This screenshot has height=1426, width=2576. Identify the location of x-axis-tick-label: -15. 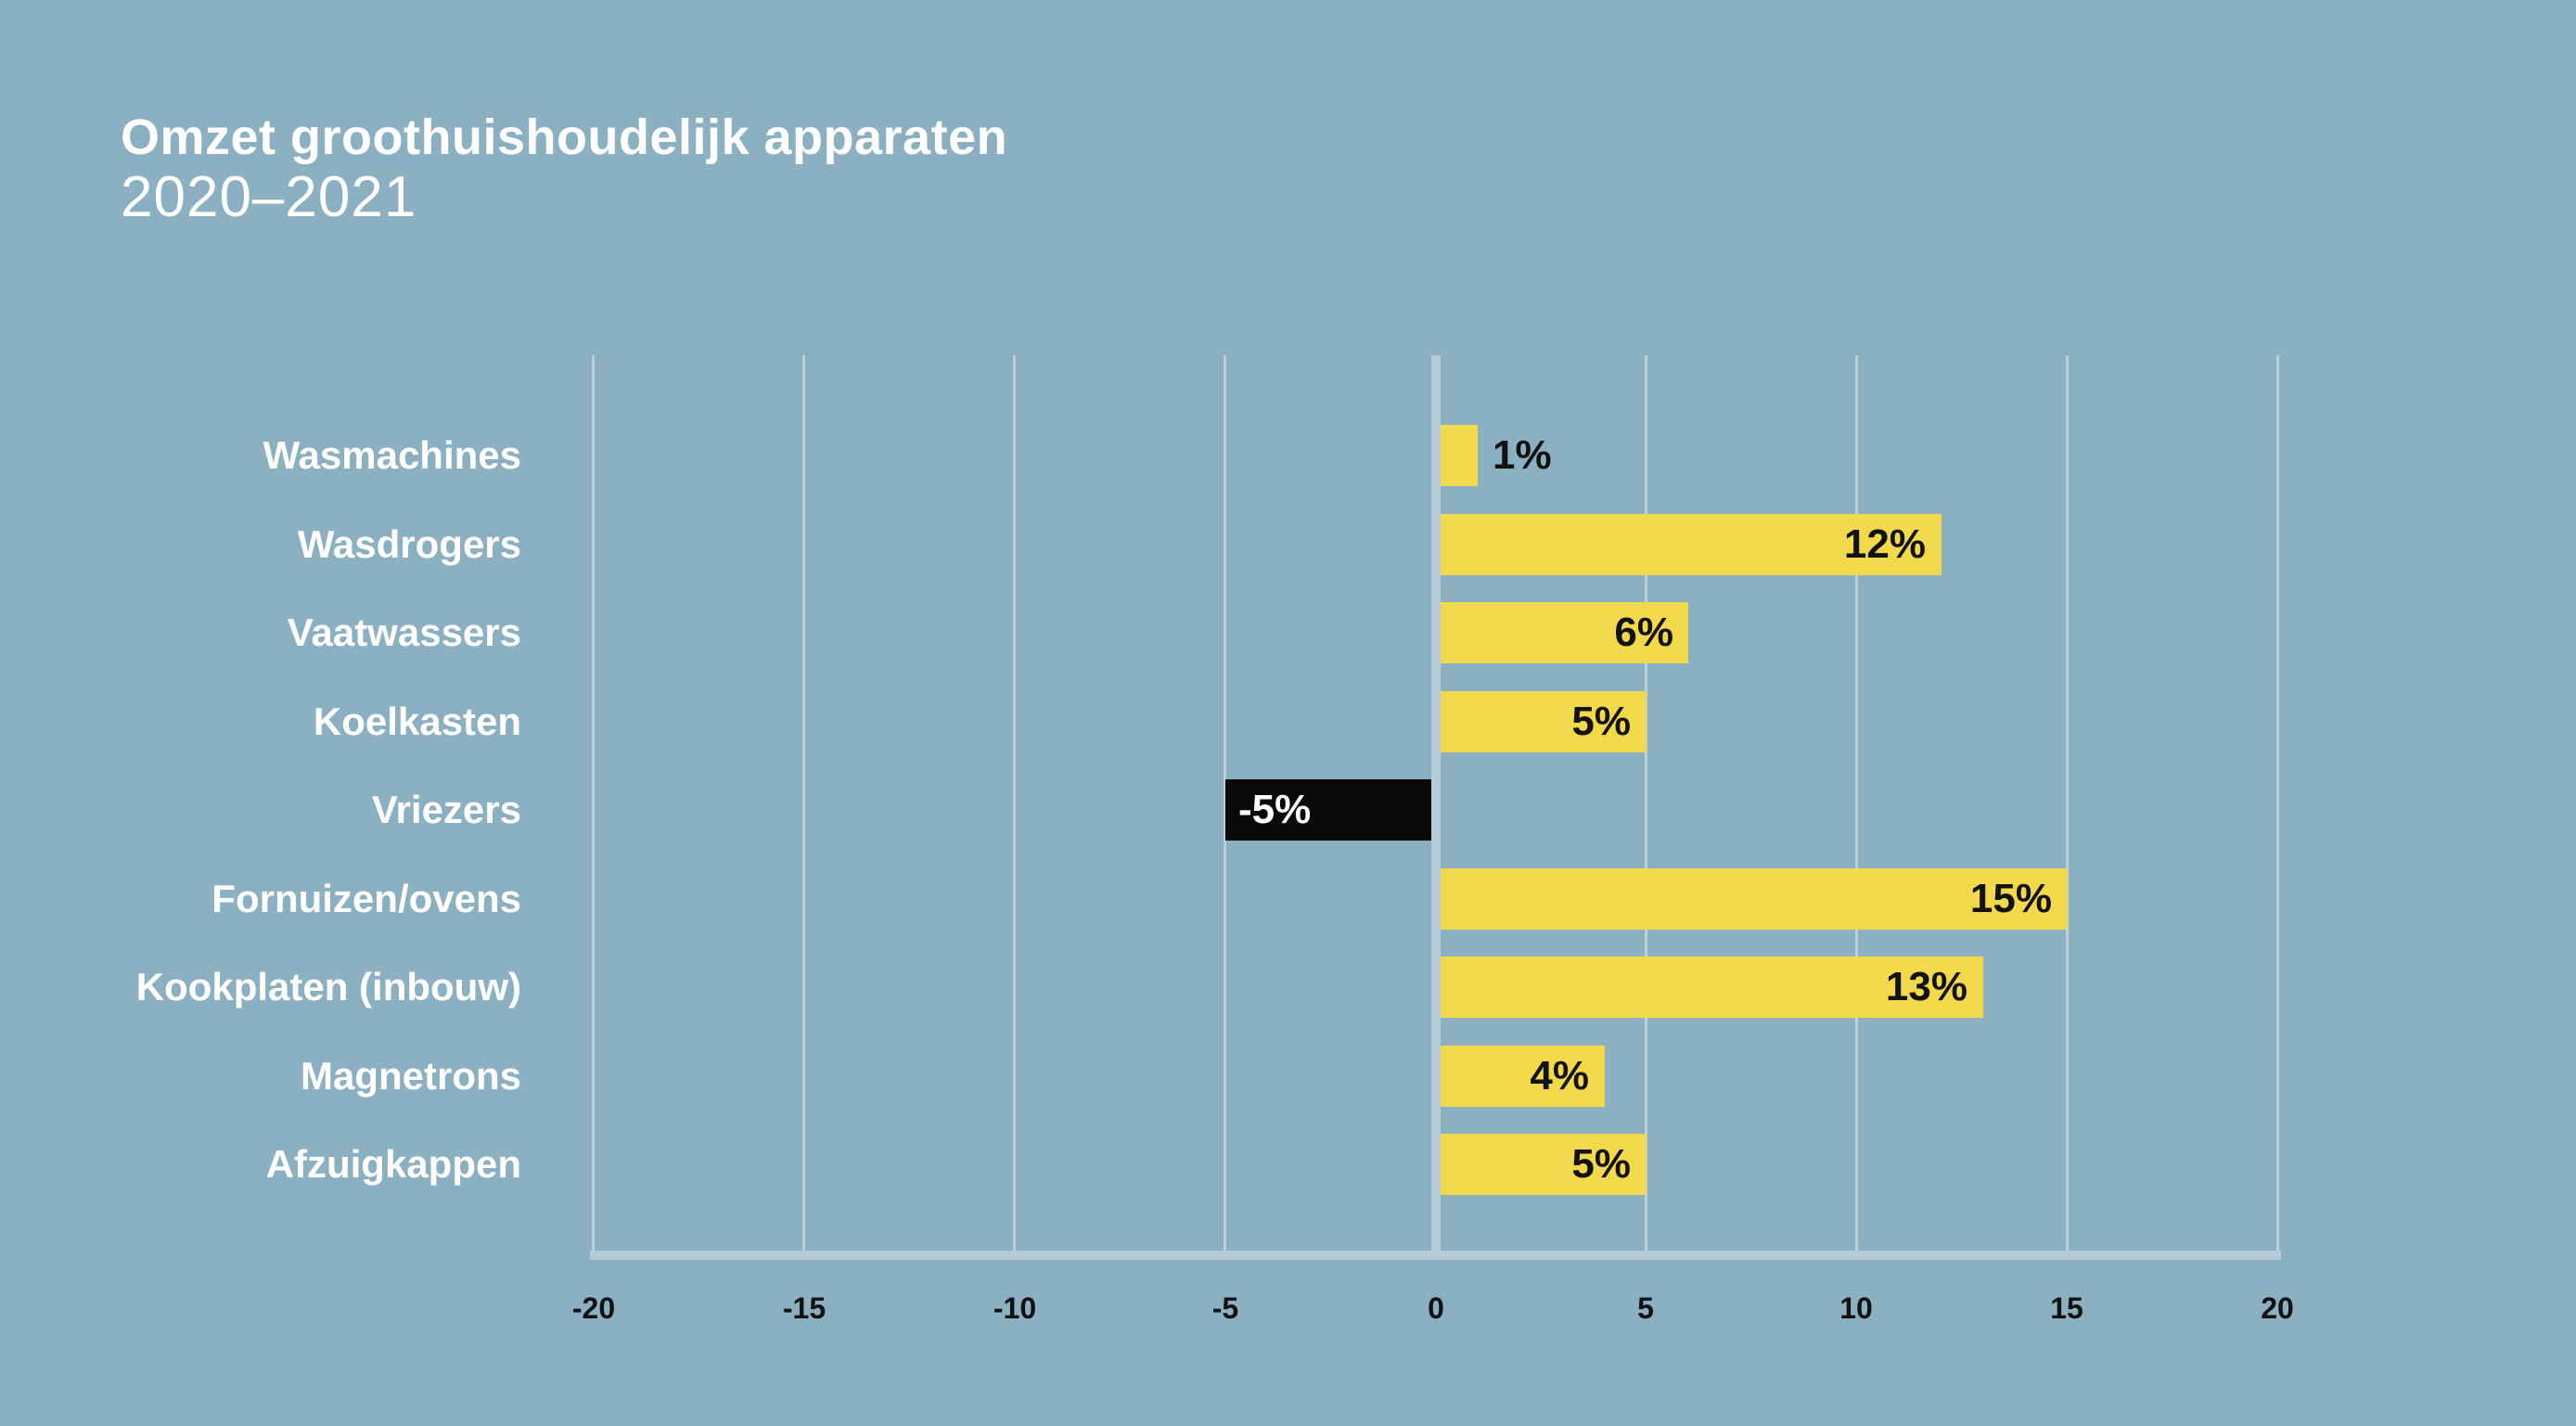
(804, 1308).